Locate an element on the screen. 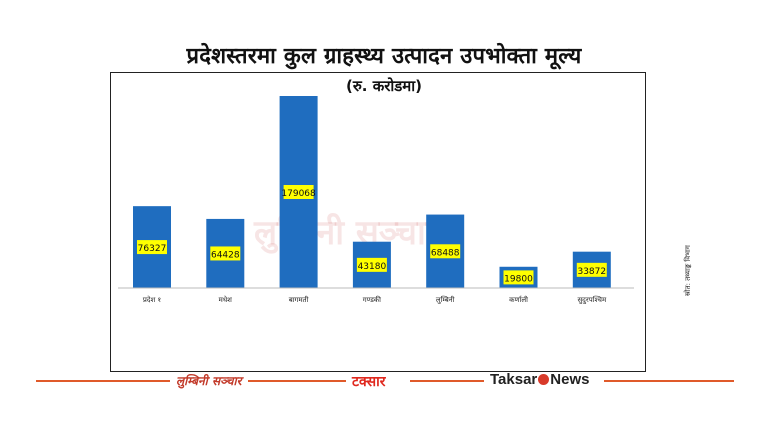  lumbini-sanchar-logo: लुम्बिनी सञ्चार is located at coordinates (209, 380).